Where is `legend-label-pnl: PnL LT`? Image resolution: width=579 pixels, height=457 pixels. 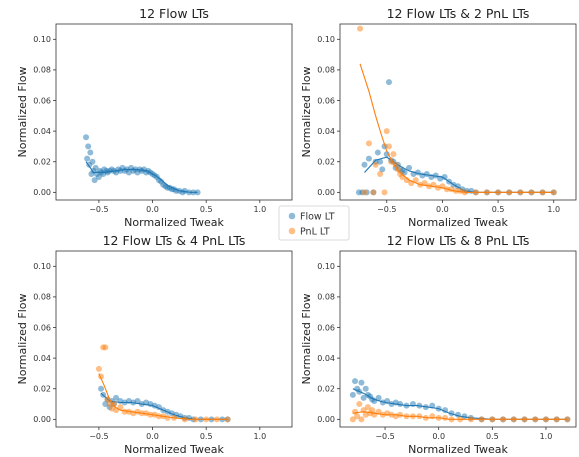
legend-label-pnl: PnL LT is located at coordinates (315, 232).